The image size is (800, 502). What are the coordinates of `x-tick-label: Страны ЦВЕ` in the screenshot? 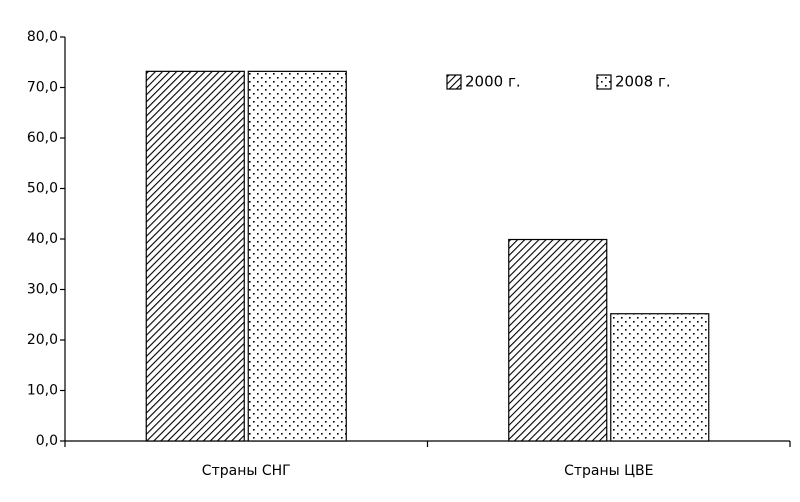 It's located at (608, 471).